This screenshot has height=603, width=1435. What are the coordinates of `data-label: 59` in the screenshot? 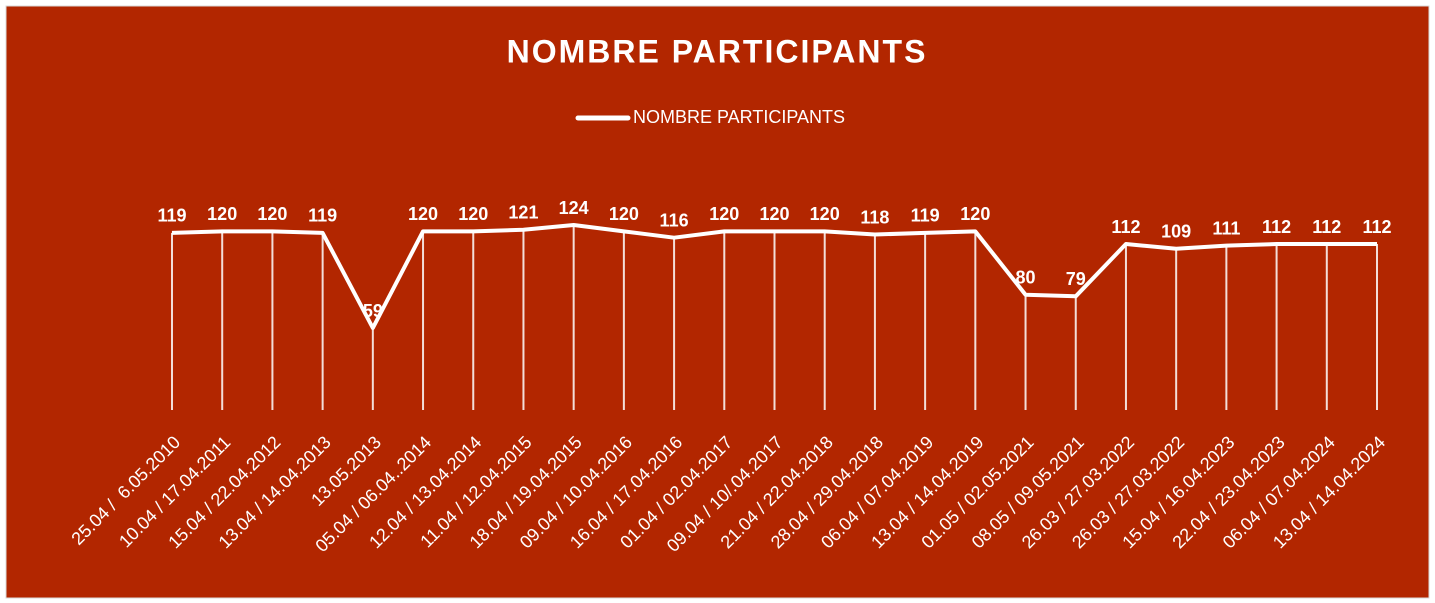 It's located at (373, 311).